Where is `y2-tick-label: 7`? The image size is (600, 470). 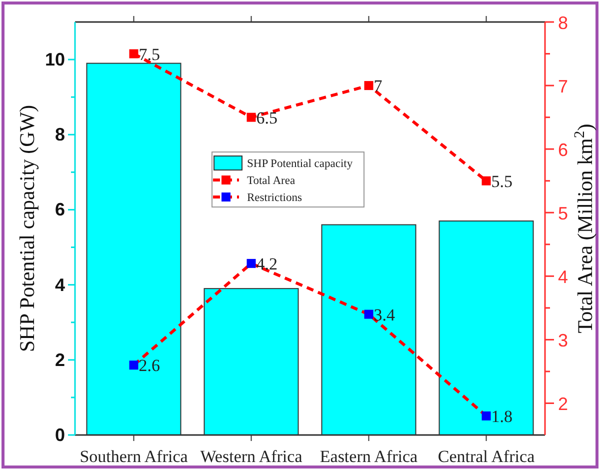
y2-tick-label: 7 is located at coordinates (563, 86).